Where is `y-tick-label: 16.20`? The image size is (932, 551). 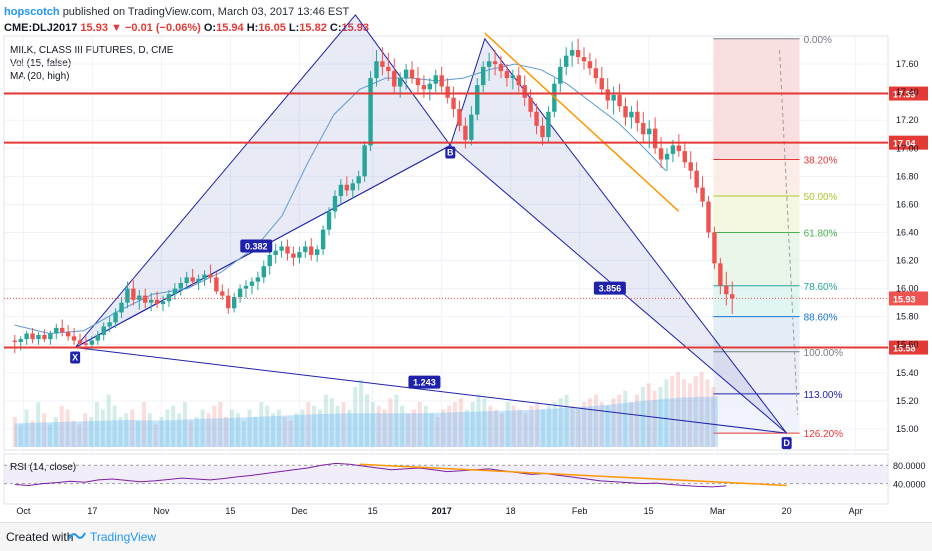 y-tick-label: 16.20 is located at coordinates (907, 261).